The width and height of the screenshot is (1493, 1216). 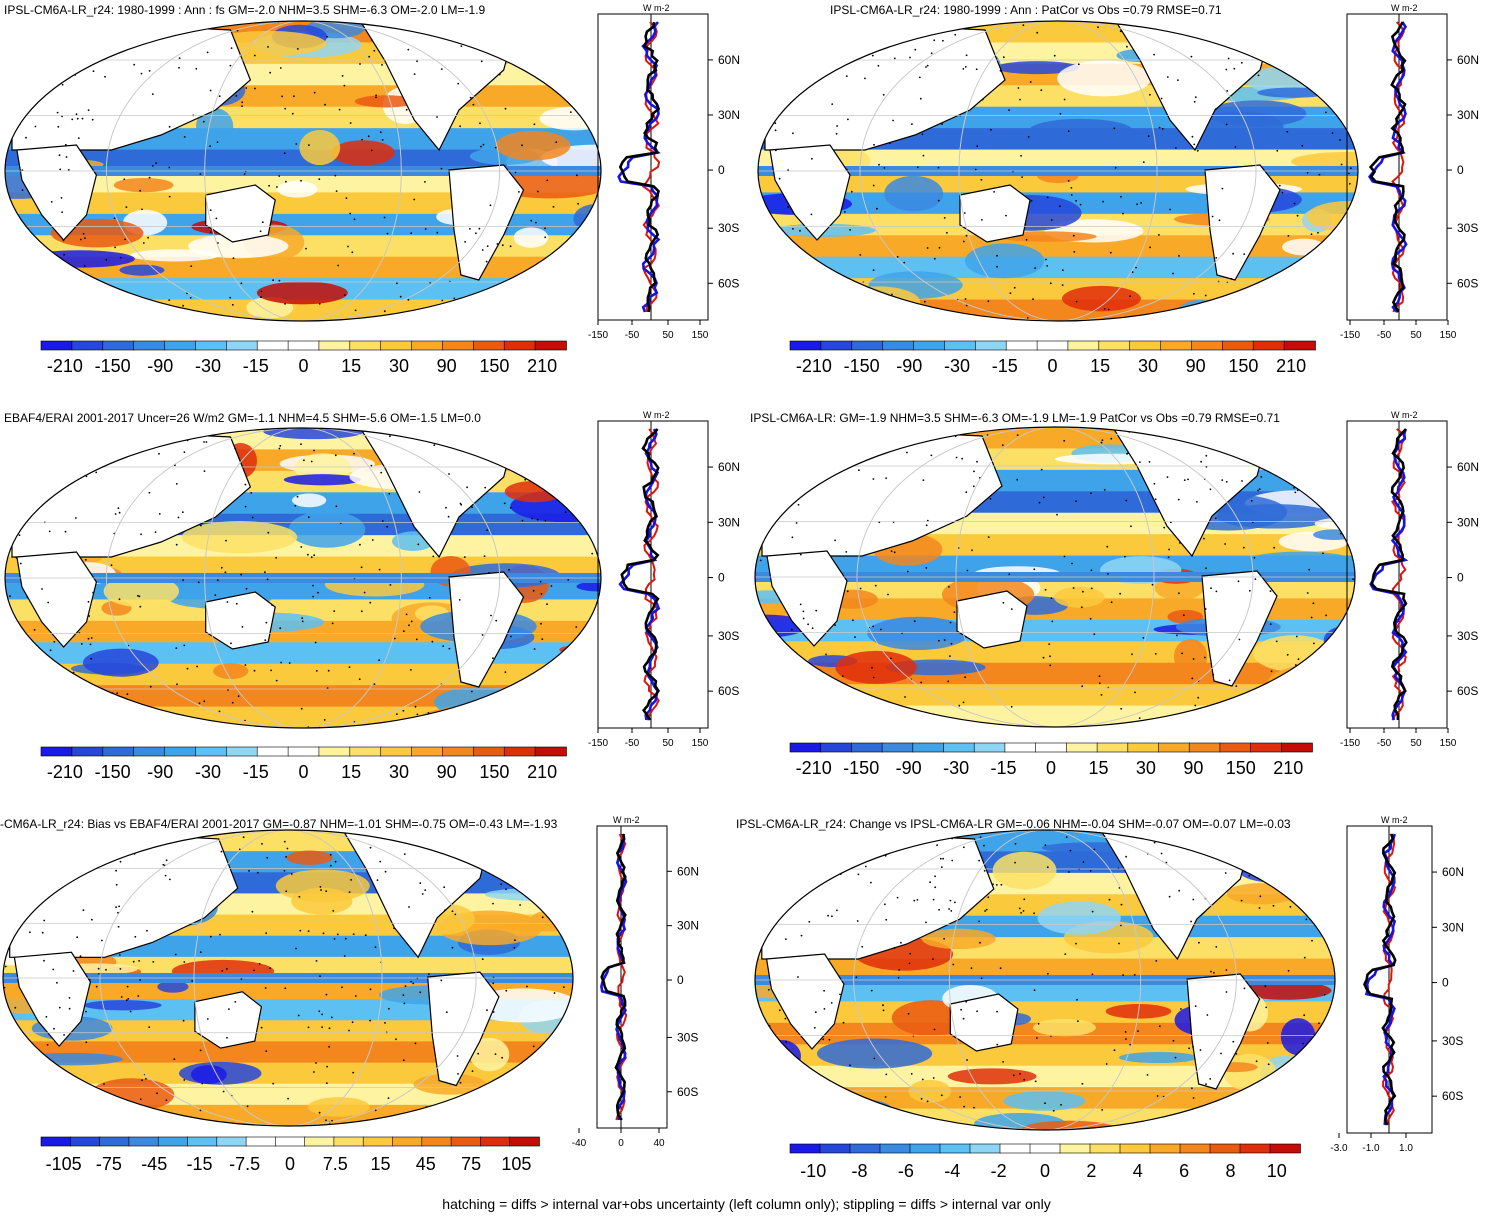 What do you see at coordinates (1058, 246) in the screenshot?
I see `field-band` at bounding box center [1058, 246].